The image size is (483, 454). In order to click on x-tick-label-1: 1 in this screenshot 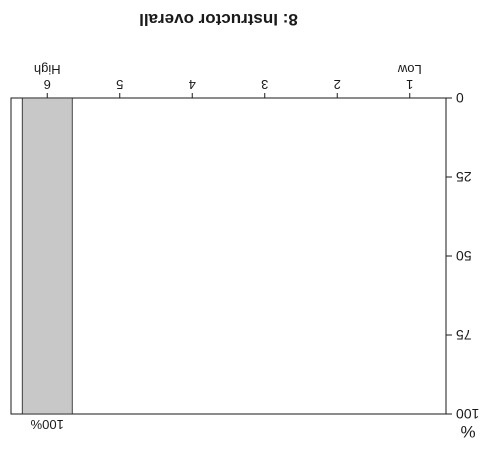, I will do `click(409, 84)`.